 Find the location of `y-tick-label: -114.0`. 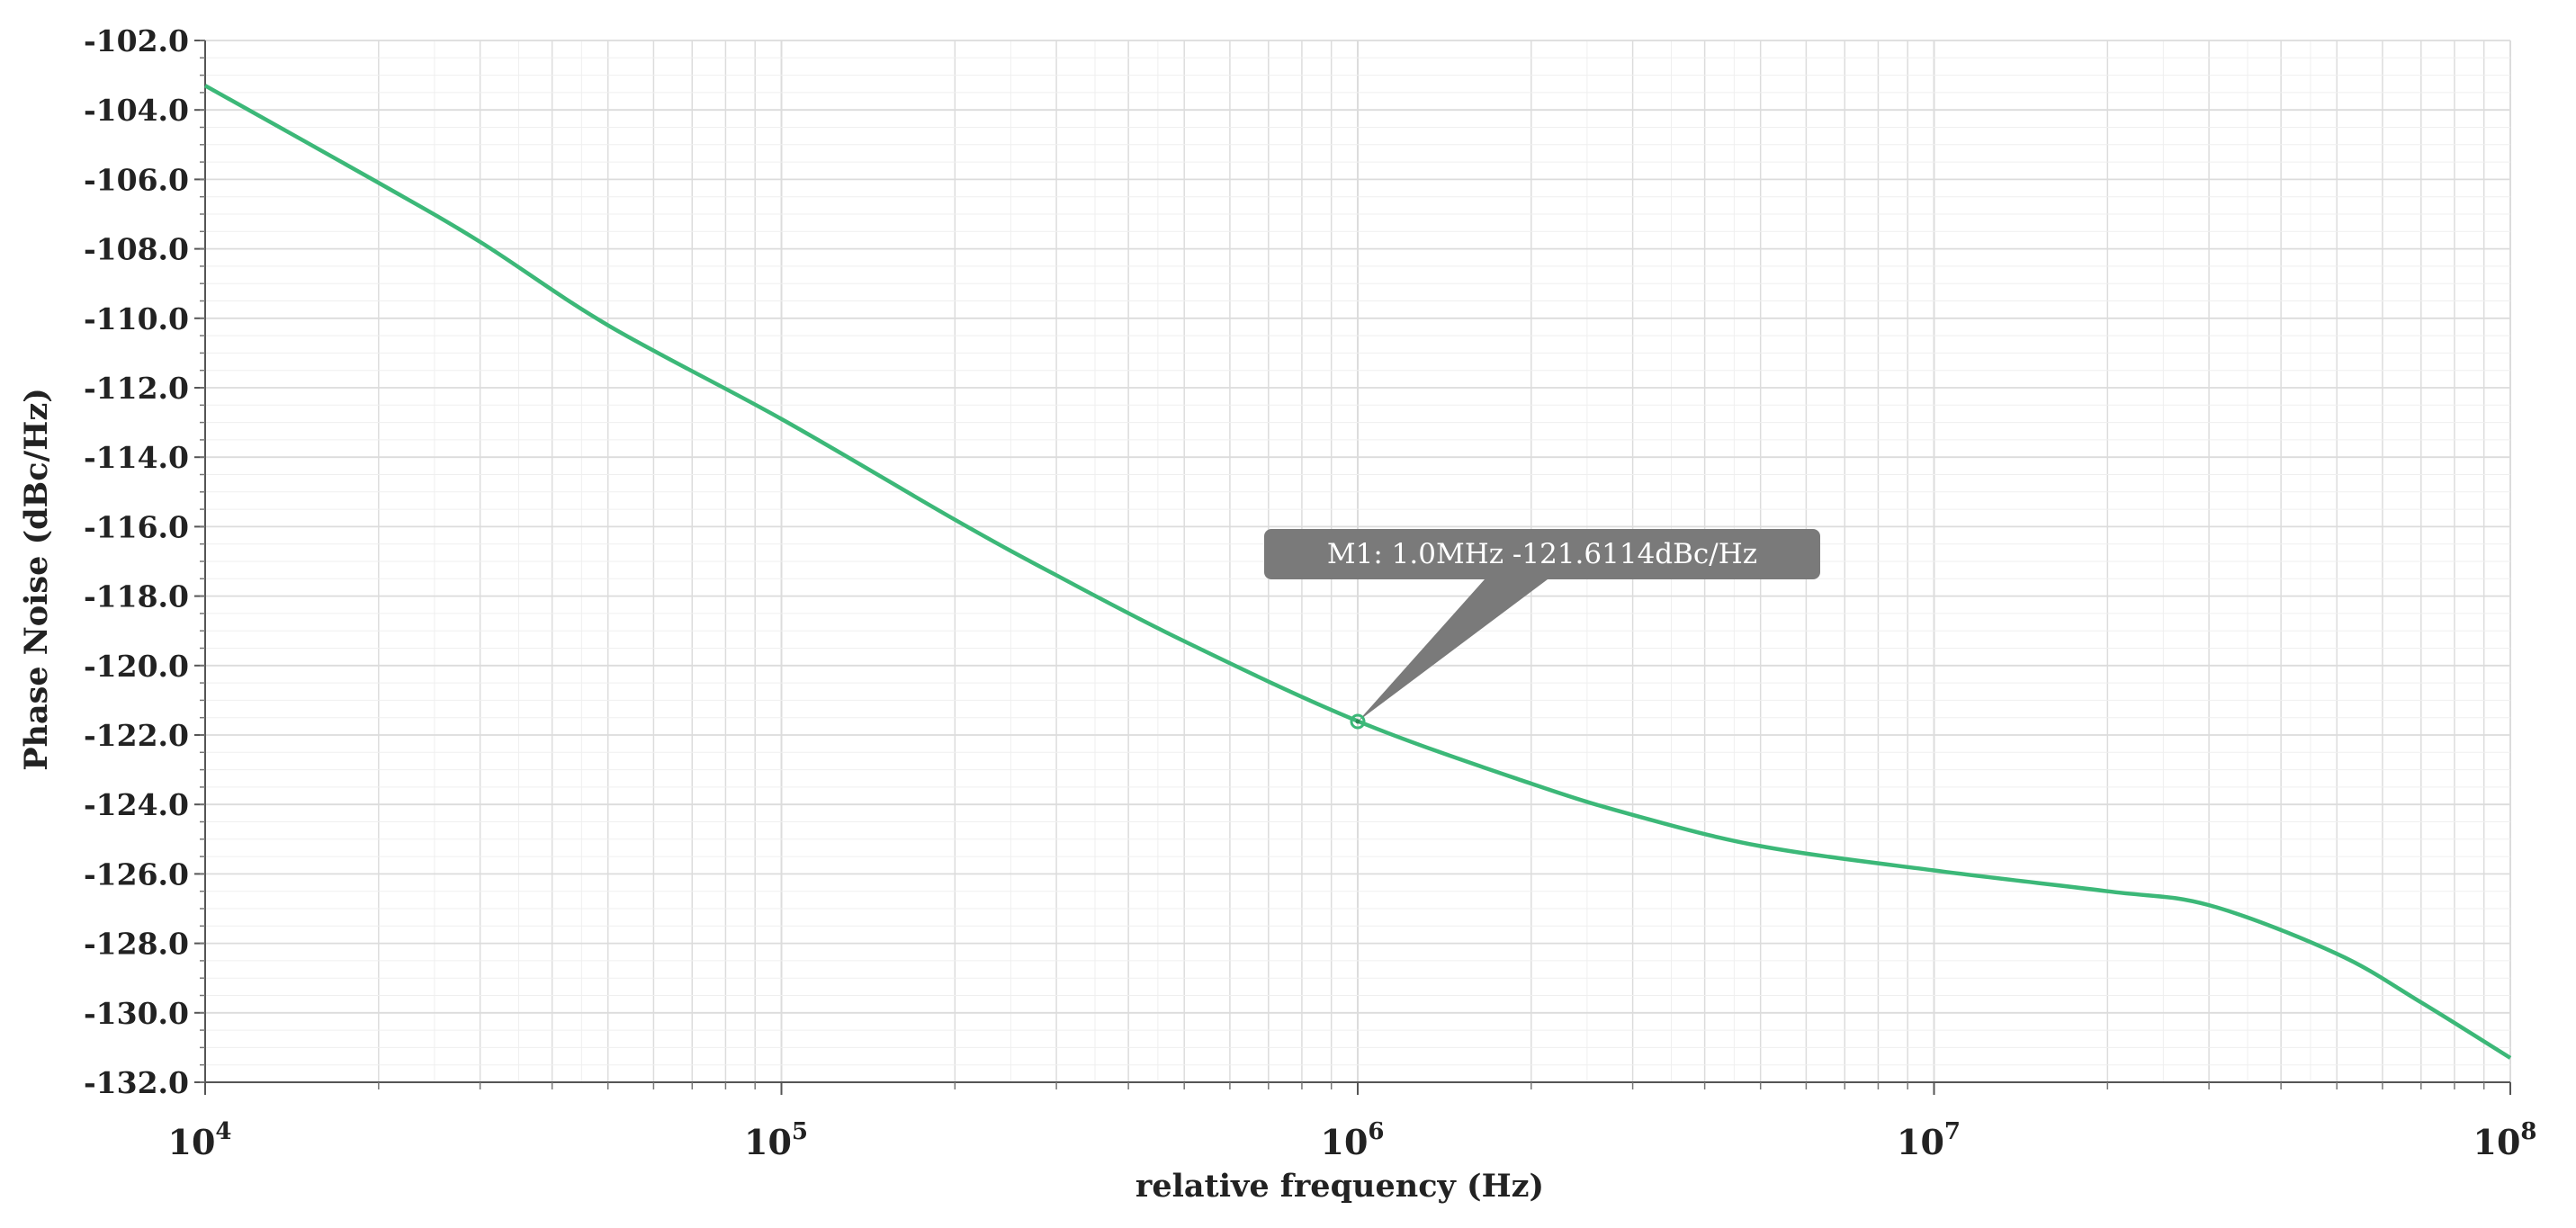

y-tick-label: -114.0 is located at coordinates (137, 457).